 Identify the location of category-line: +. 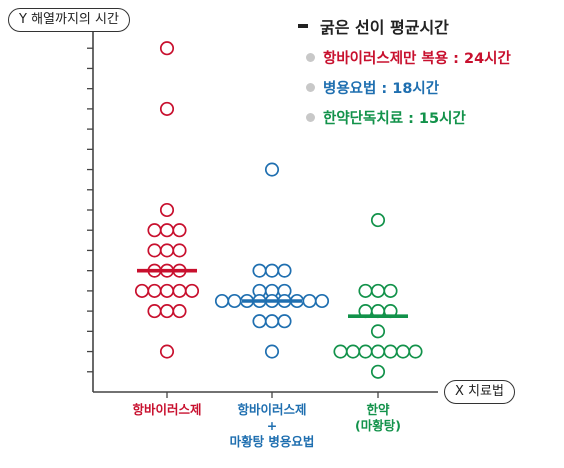
(272, 425).